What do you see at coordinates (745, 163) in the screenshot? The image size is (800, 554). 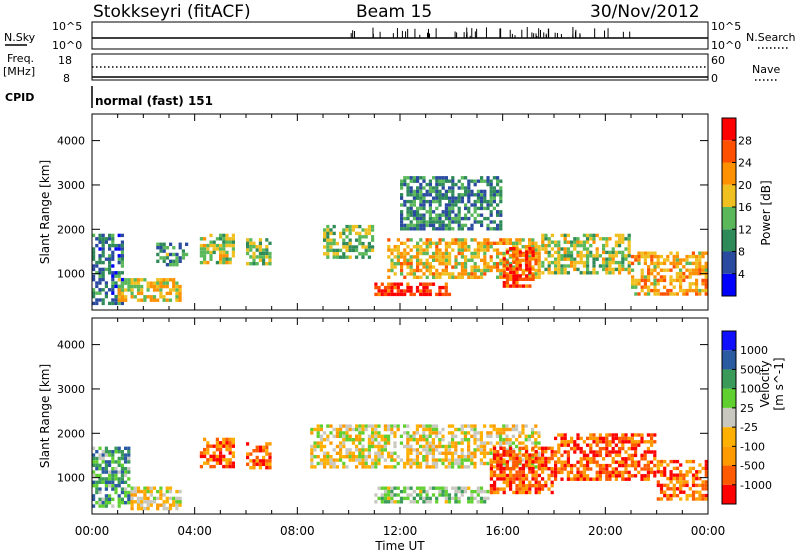 I see `power-cbar-tick-label: 24` at bounding box center [745, 163].